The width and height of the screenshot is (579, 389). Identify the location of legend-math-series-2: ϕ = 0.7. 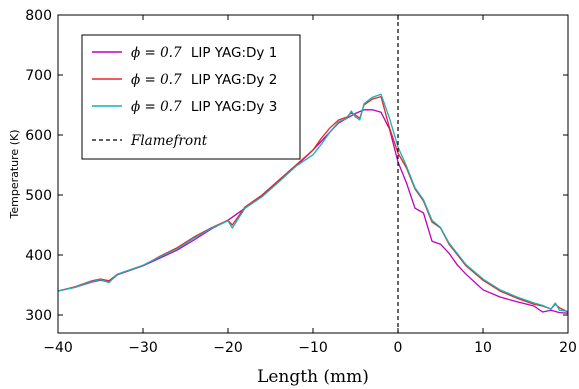
(156, 80).